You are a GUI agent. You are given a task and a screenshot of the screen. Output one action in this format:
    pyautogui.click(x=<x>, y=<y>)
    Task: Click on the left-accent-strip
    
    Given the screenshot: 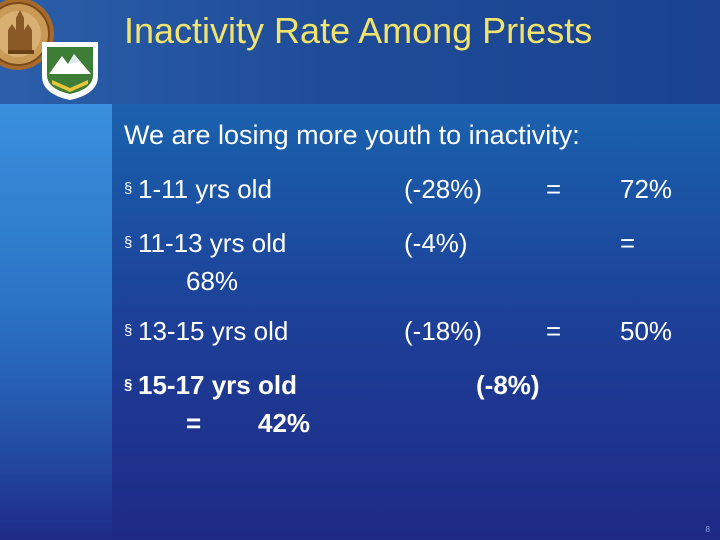 What is the action you would take?
    pyautogui.click(x=56, y=322)
    